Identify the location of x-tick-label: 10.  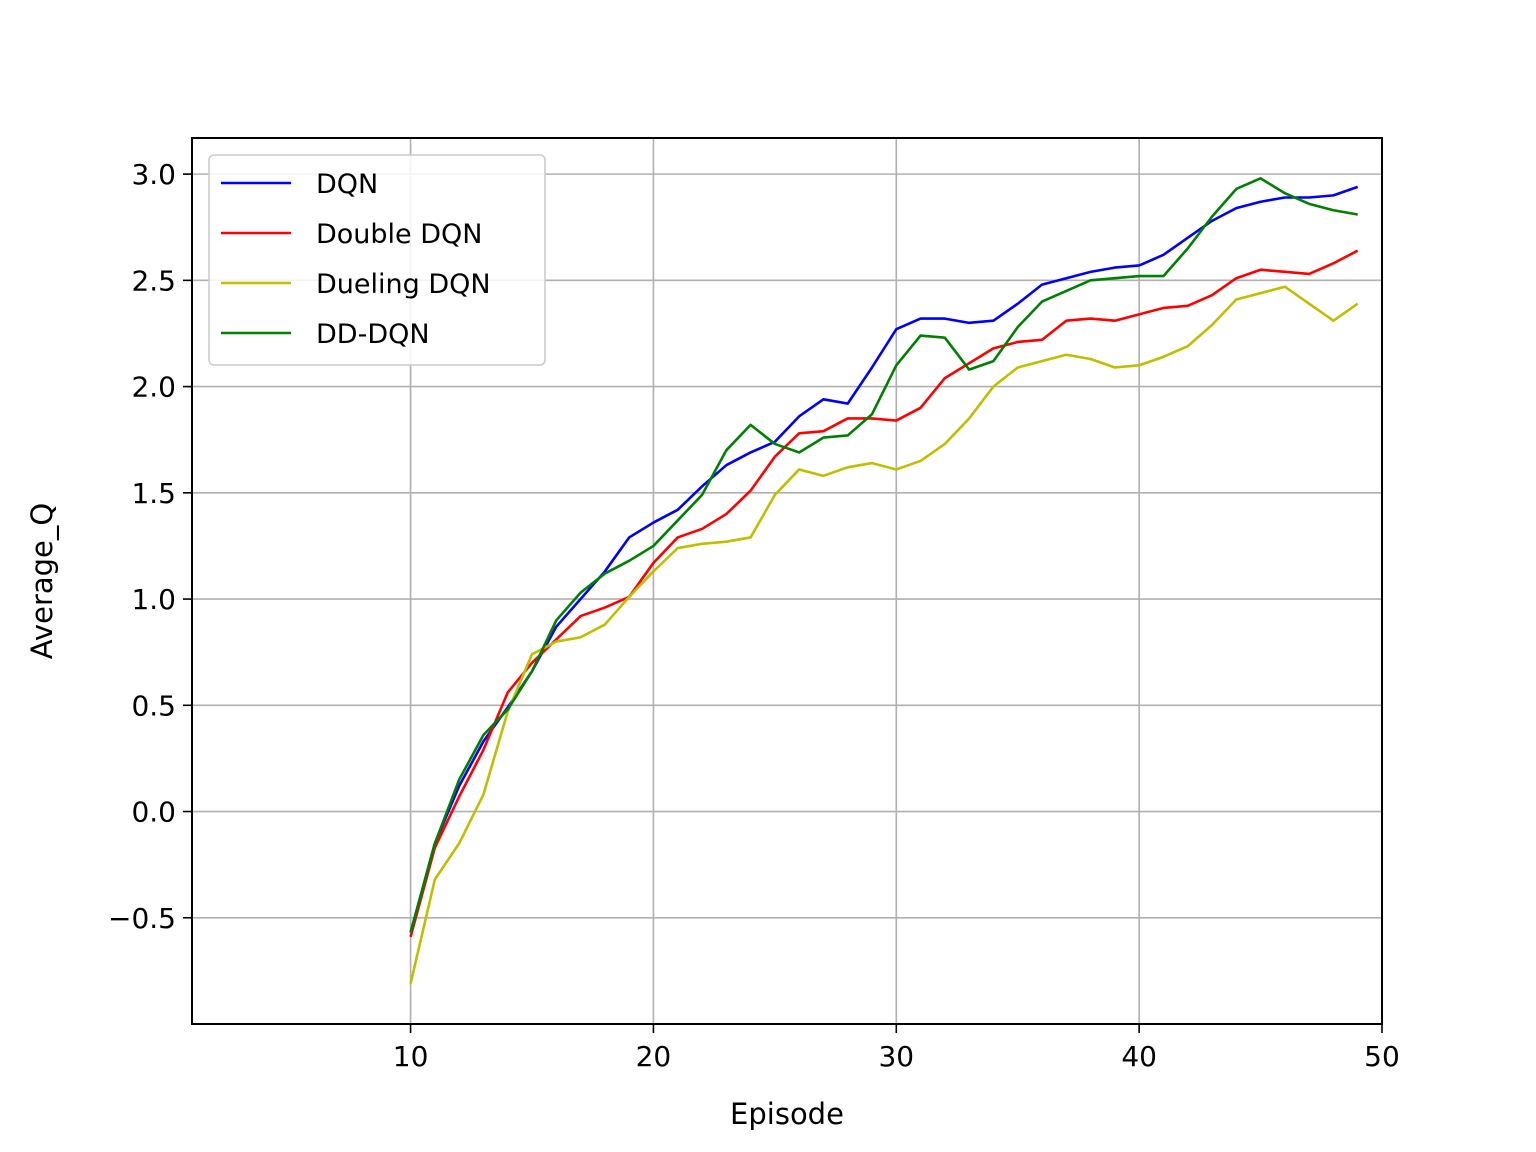
(411, 1056).